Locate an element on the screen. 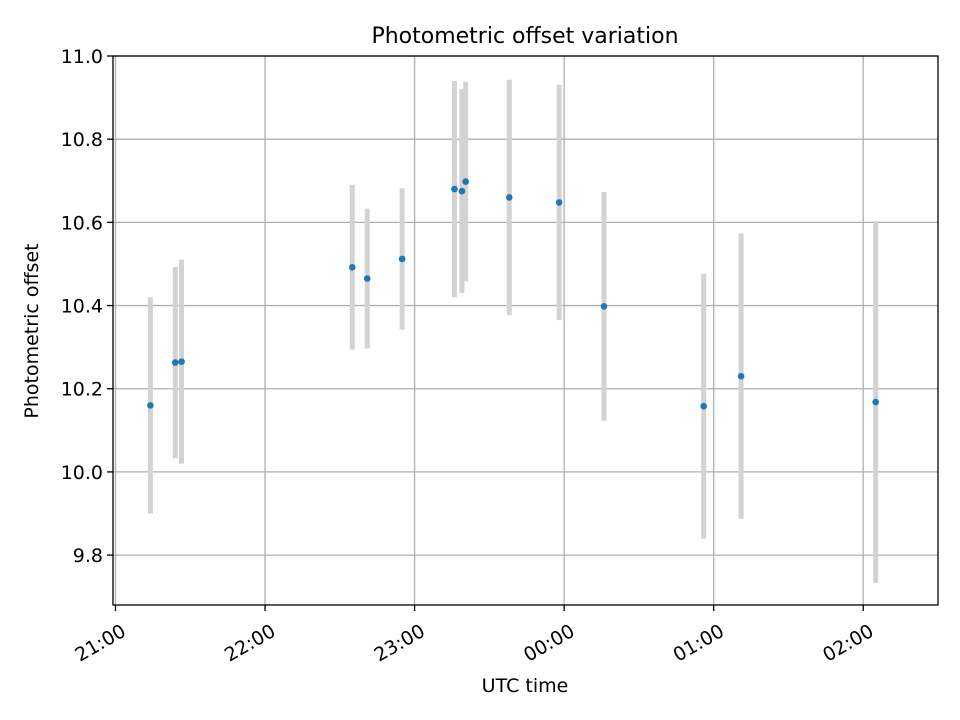 This screenshot has width=960, height=720. y-tick-label: 11.0 is located at coordinates (82, 57).